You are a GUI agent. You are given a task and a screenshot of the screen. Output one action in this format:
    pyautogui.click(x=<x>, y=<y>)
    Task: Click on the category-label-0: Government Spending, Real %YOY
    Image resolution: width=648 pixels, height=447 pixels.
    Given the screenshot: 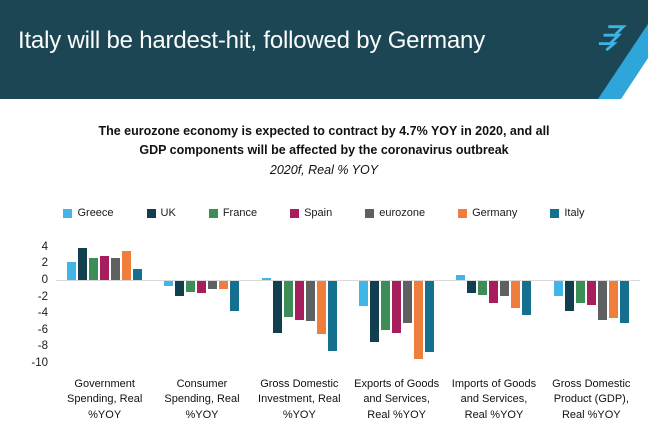 What is the action you would take?
    pyautogui.click(x=105, y=399)
    